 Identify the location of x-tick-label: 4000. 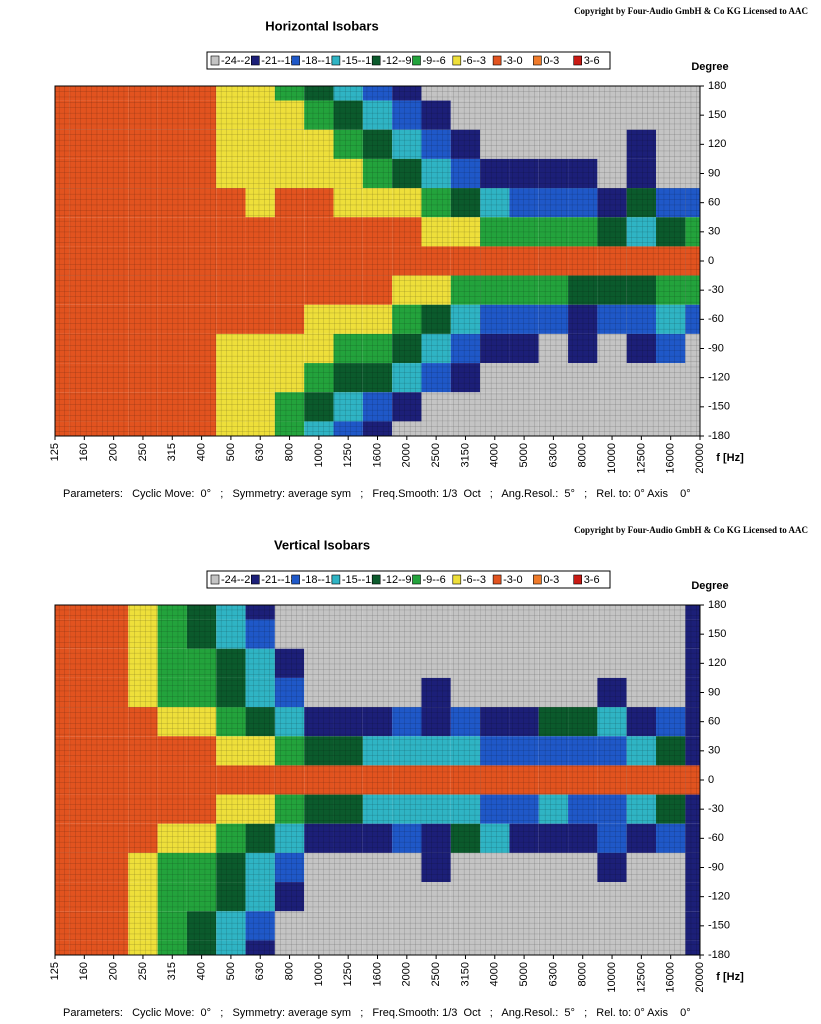
(495, 455).